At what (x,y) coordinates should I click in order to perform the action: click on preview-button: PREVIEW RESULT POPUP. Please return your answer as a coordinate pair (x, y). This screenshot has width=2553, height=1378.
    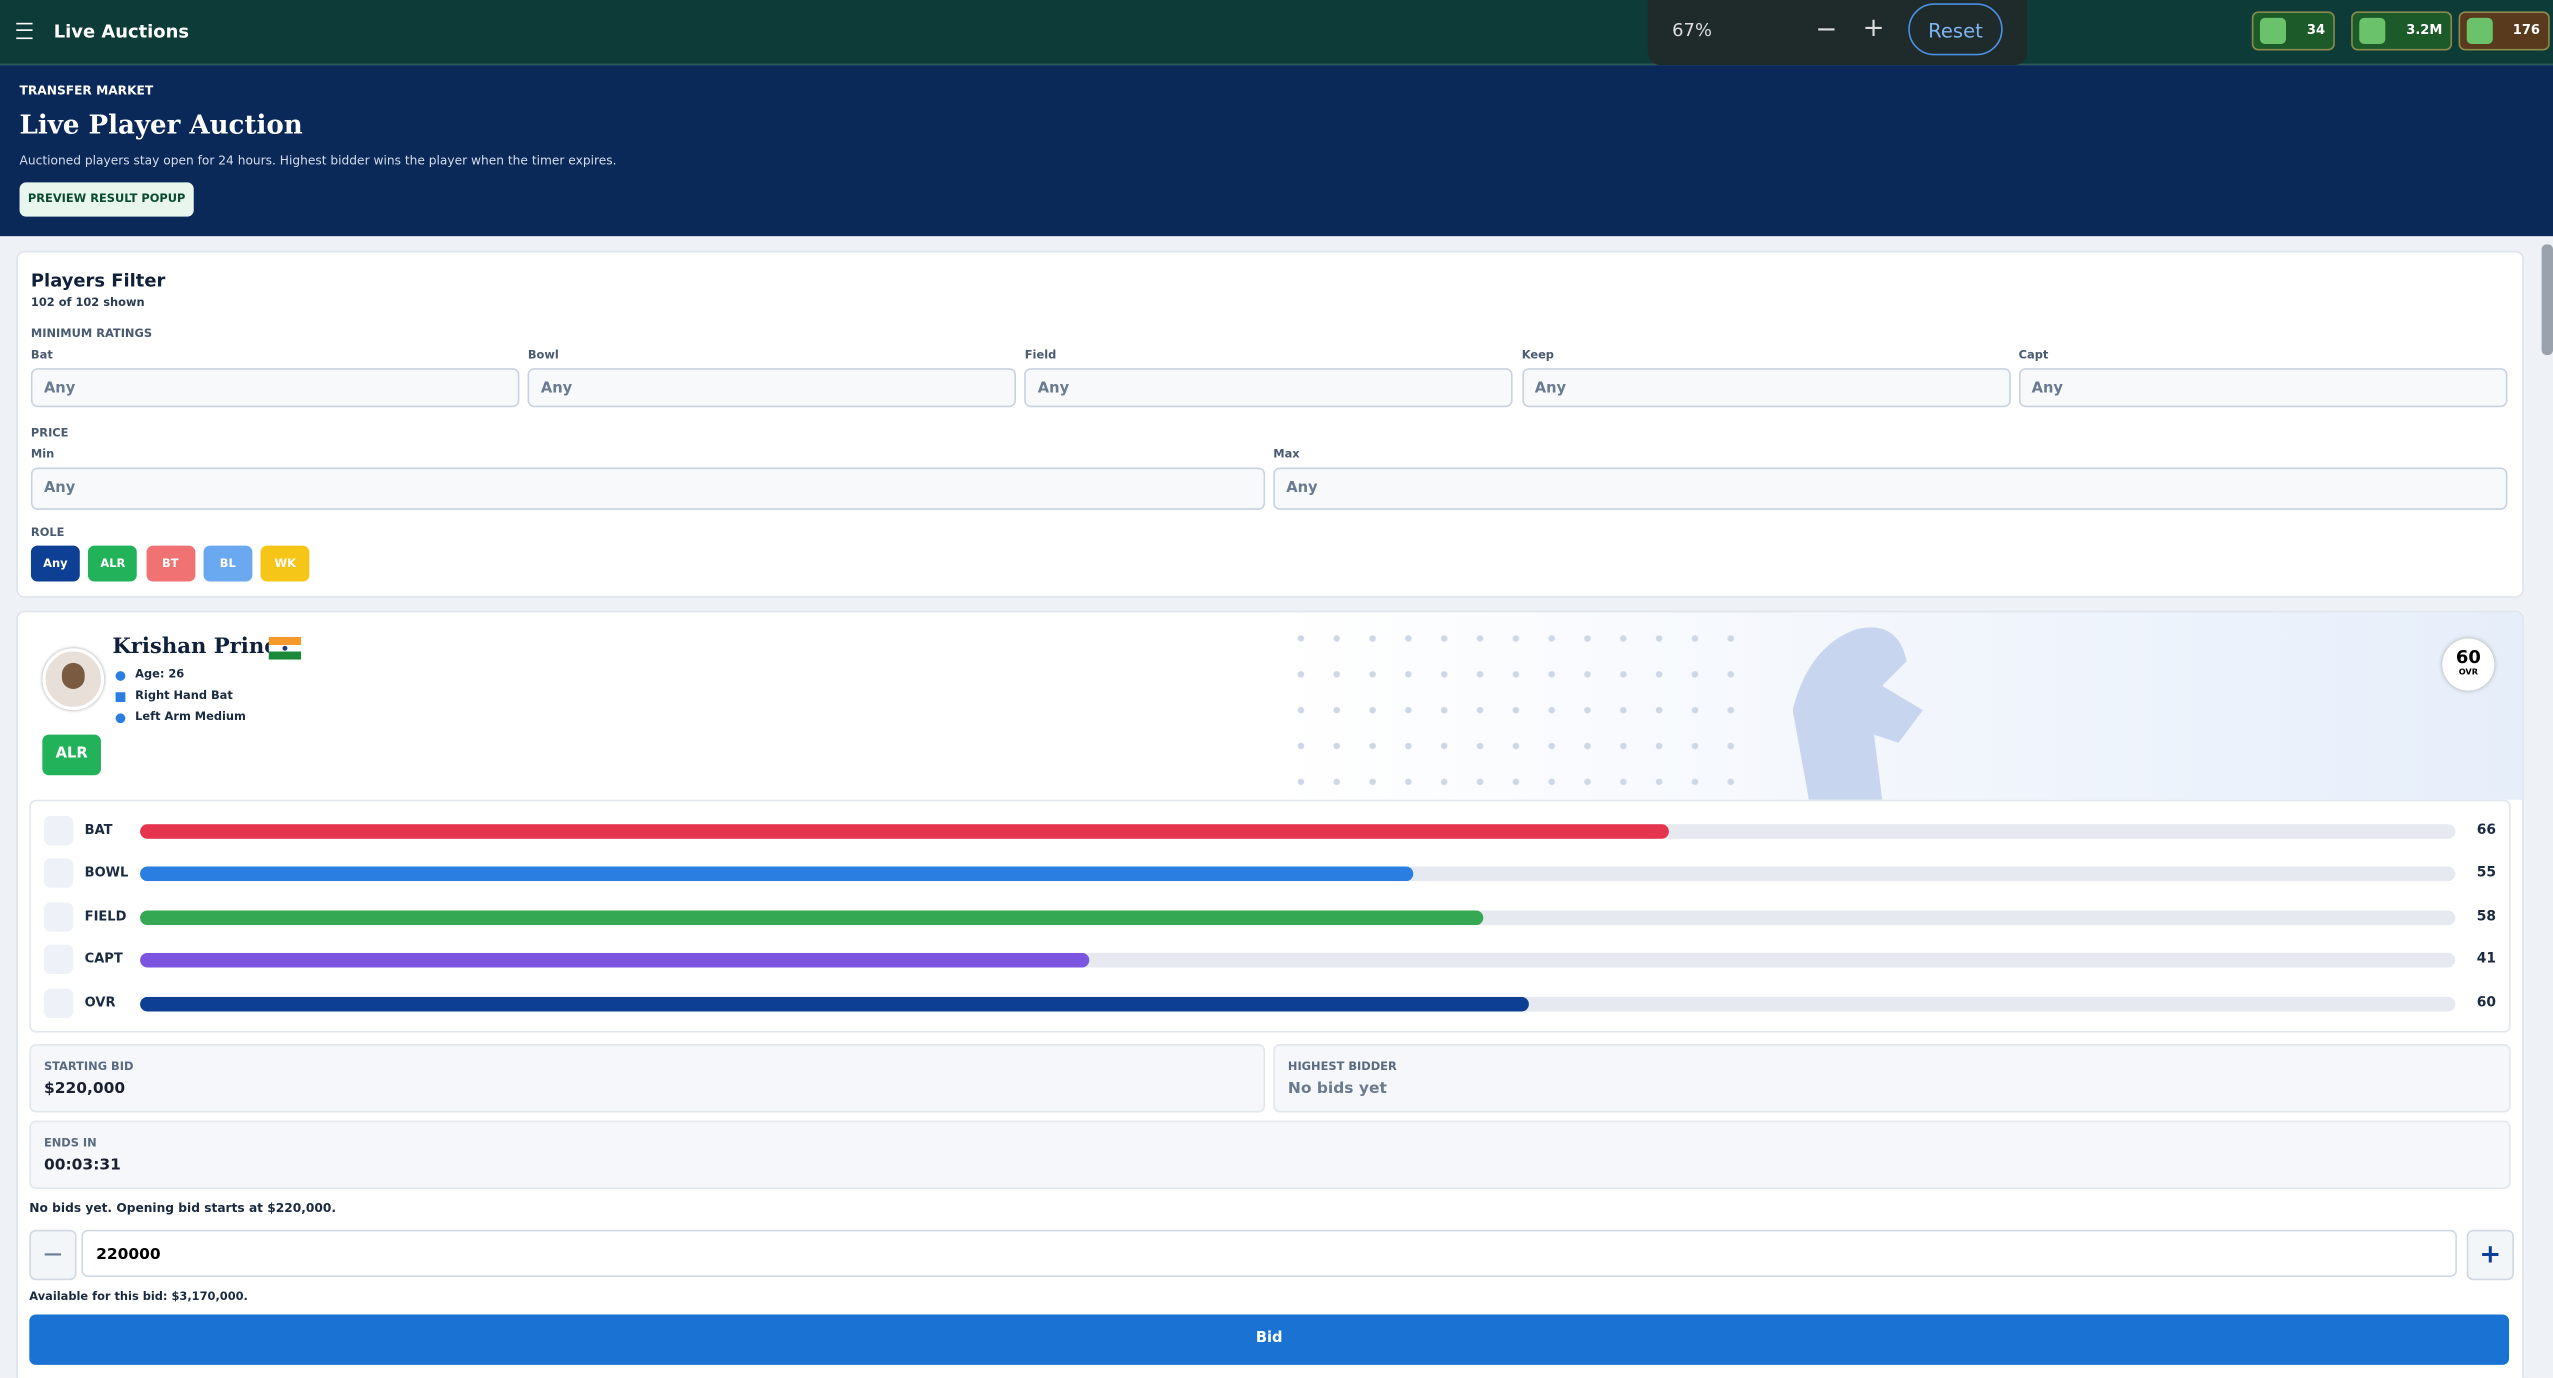
    Looking at the image, I should click on (106, 199).